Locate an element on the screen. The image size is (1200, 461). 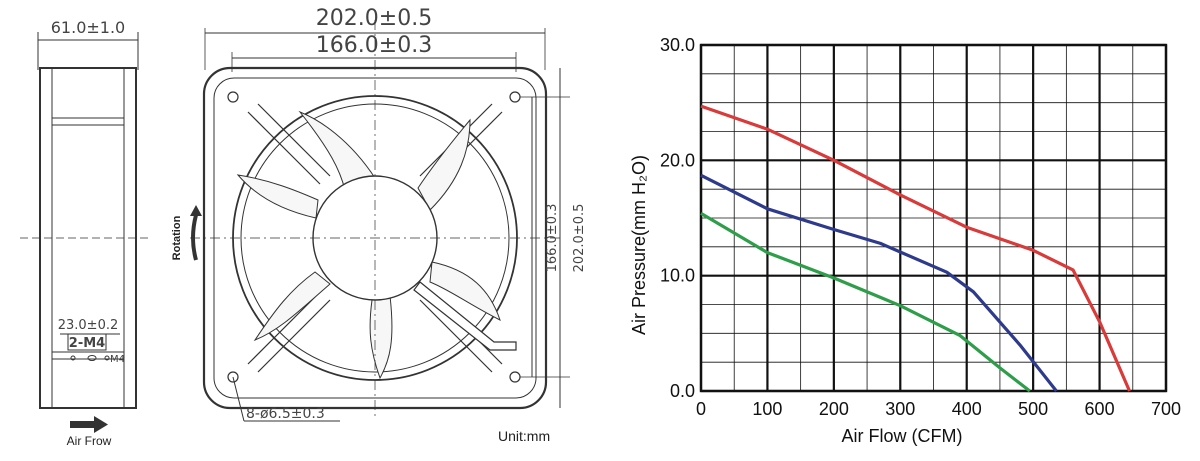
x-tick-label: 0 is located at coordinates (701, 409).